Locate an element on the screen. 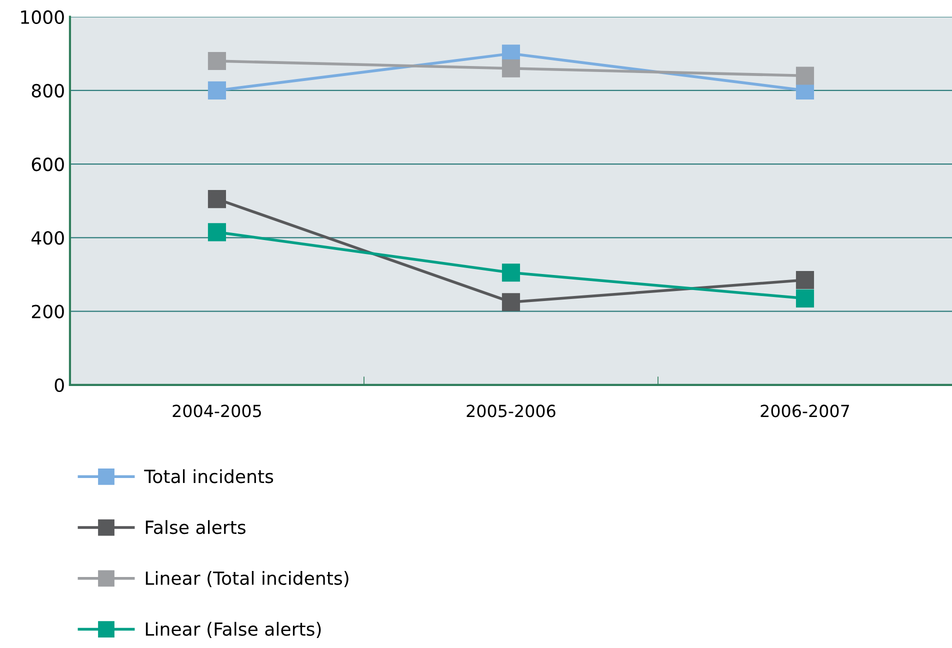 The height and width of the screenshot is (648, 952). legend-label: Total incidents is located at coordinates (209, 476).